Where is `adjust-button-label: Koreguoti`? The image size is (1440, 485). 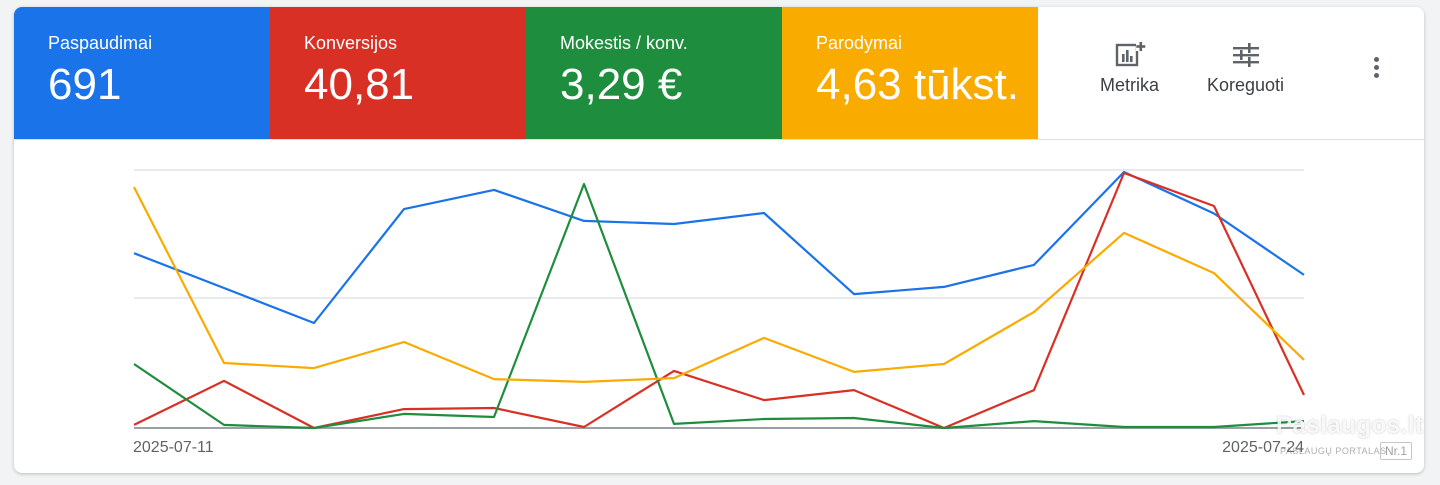
adjust-button-label: Koreguoti is located at coordinates (1246, 85).